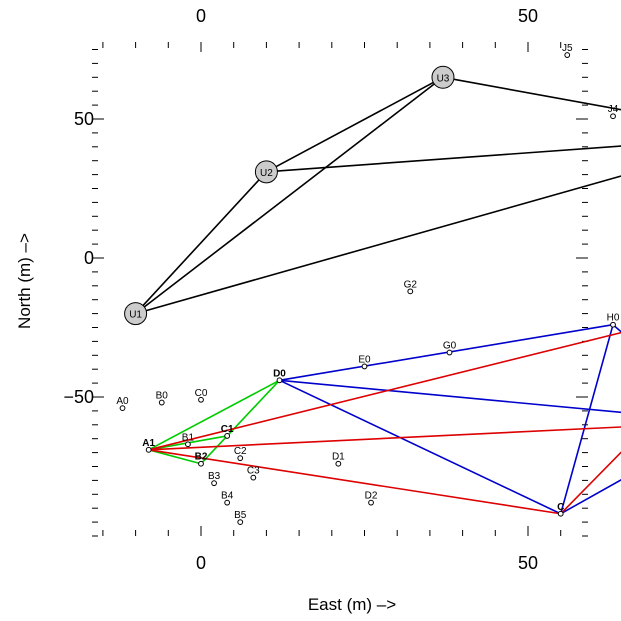 This screenshot has width=621, height=621. I want to click on point-g2, so click(410, 291).